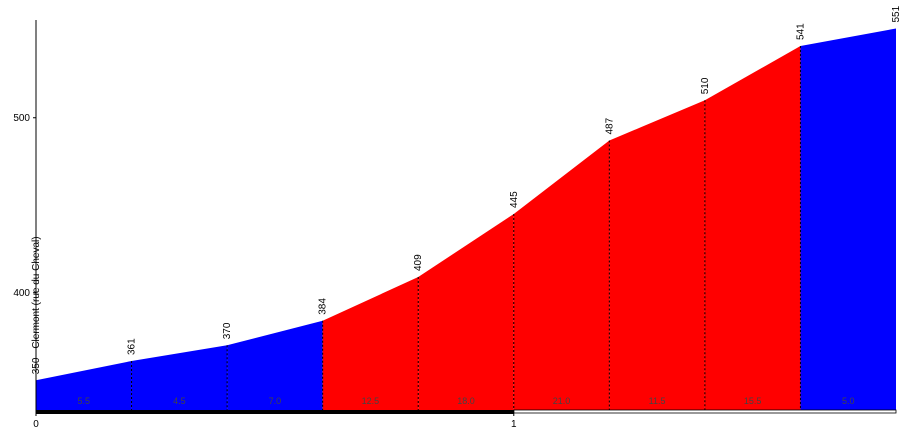  Describe the element at coordinates (179, 401) in the screenshot. I see `gradient-label: 4.5` at that location.